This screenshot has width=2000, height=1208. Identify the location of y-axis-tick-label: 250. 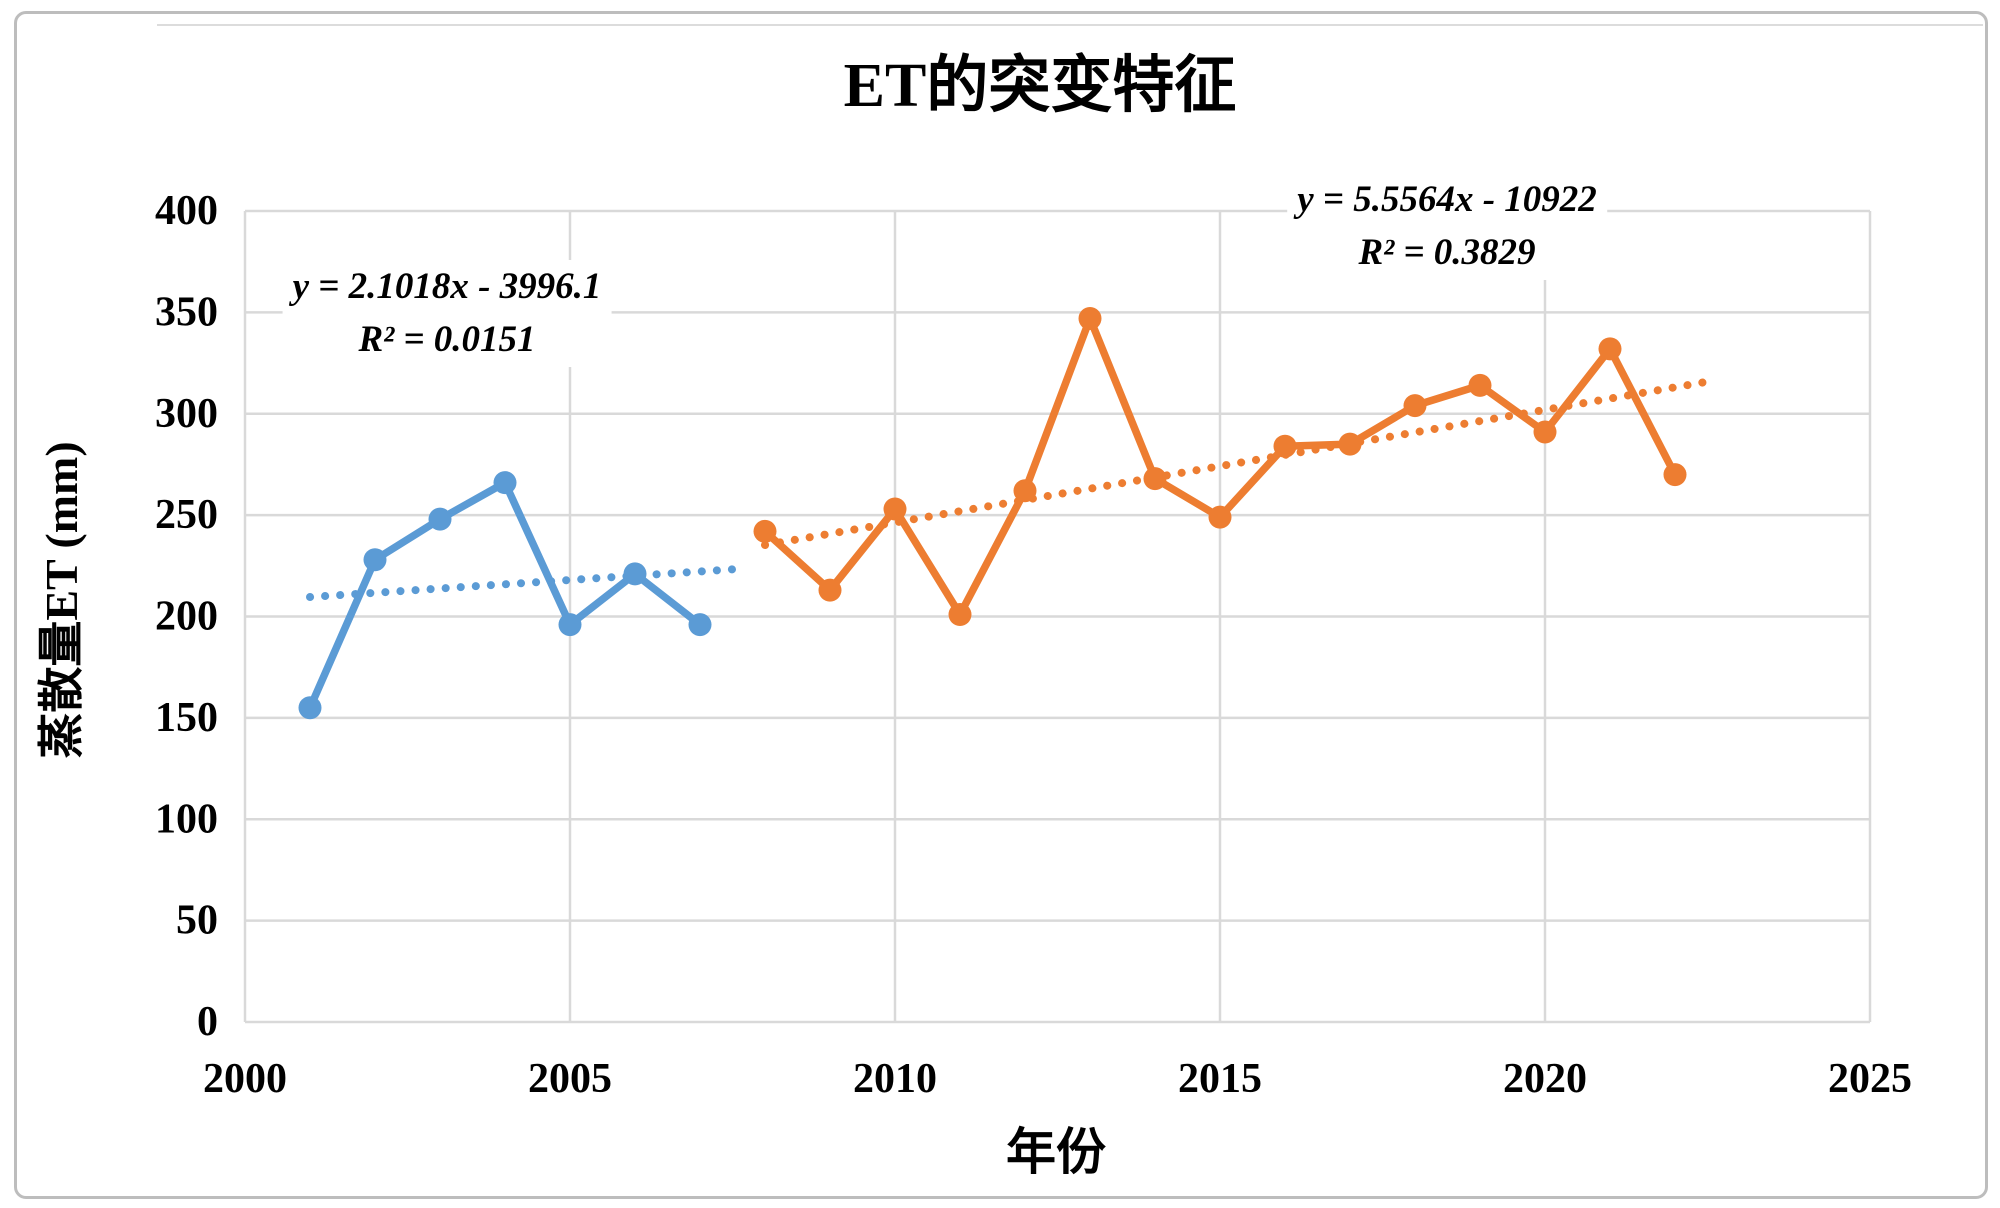
(186, 515).